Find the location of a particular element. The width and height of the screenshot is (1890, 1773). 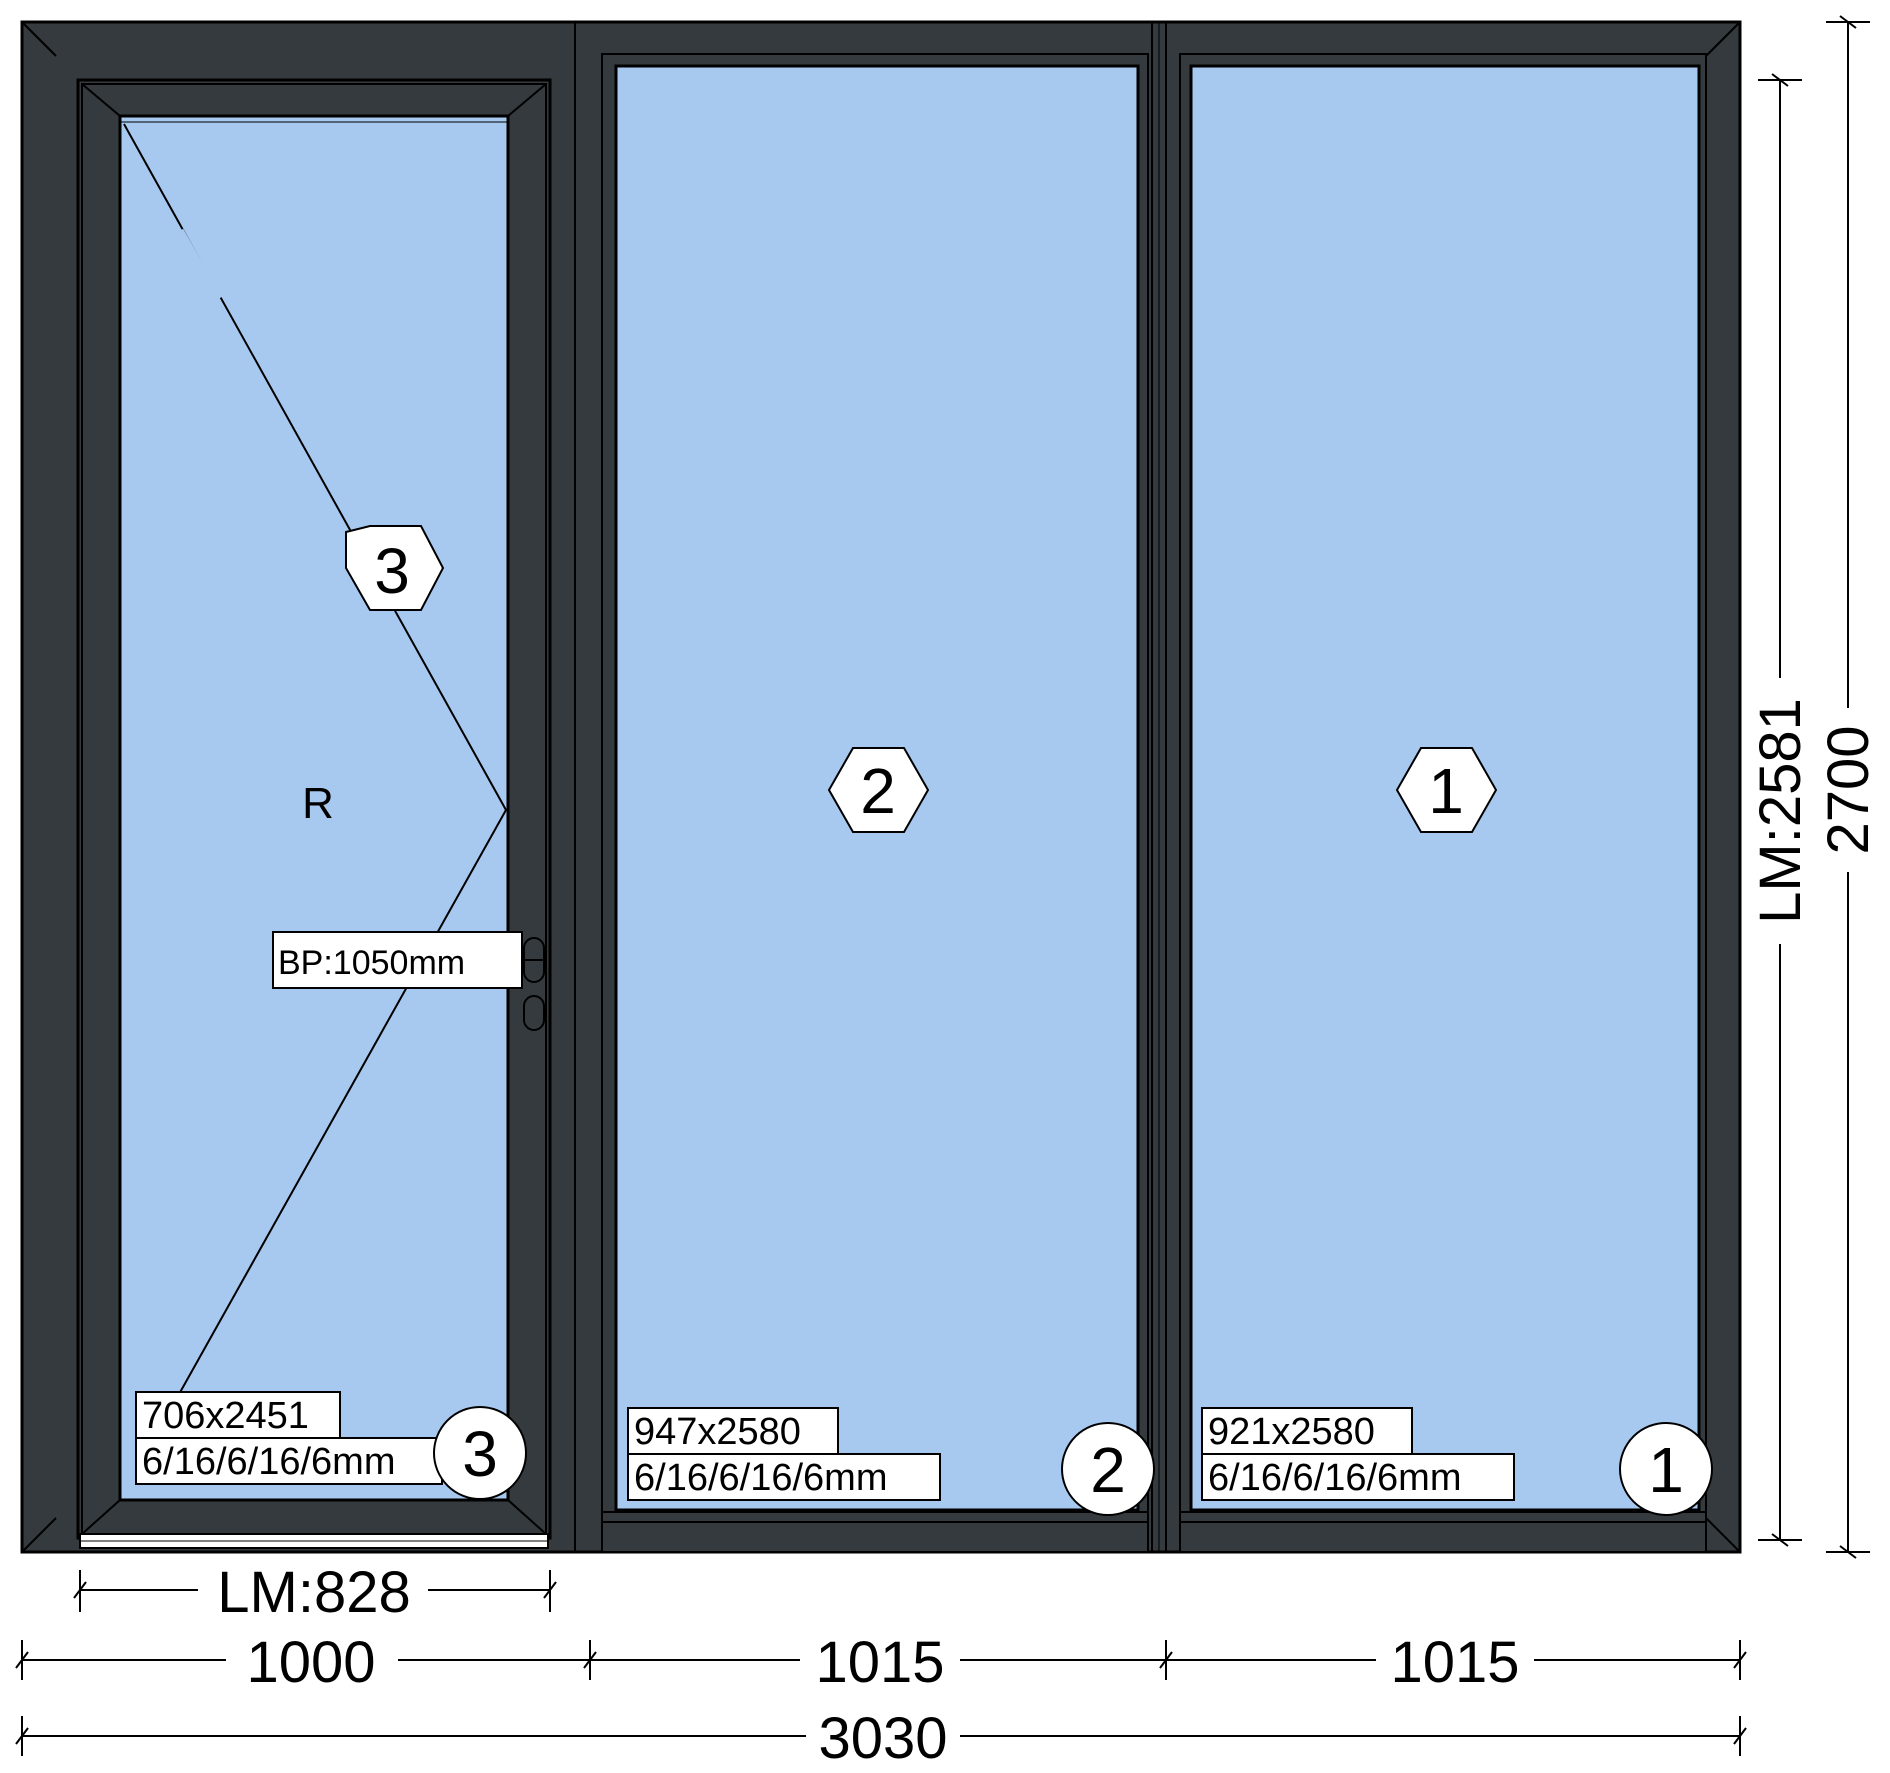

svg-text: 2700 is located at coordinates (1848, 789).